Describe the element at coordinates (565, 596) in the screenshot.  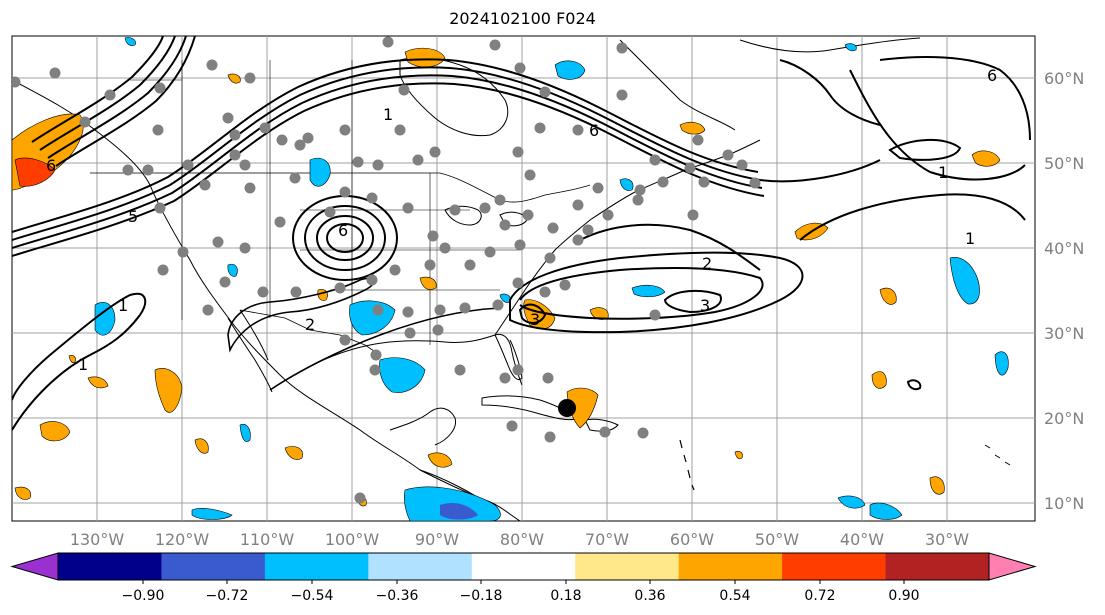
I see `colorbar-tick-label: 0.18` at that location.